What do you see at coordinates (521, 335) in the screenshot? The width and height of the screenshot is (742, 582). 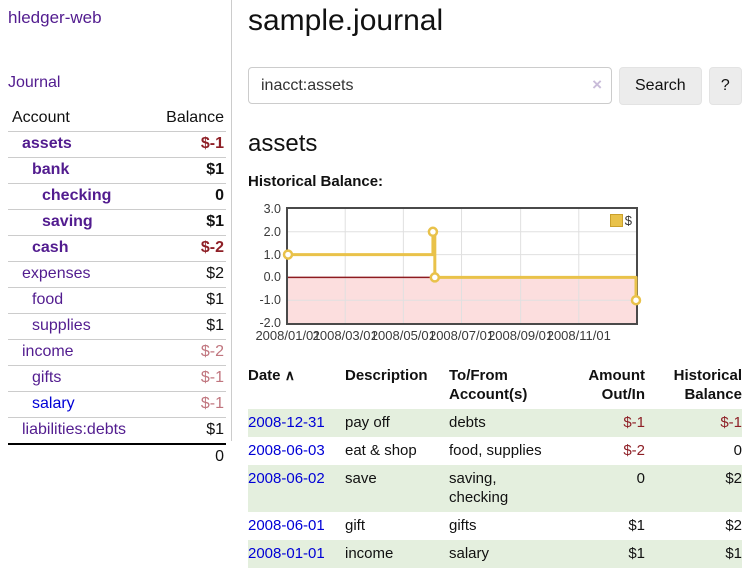 I see `x-axis-tick: 2008/09/01` at bounding box center [521, 335].